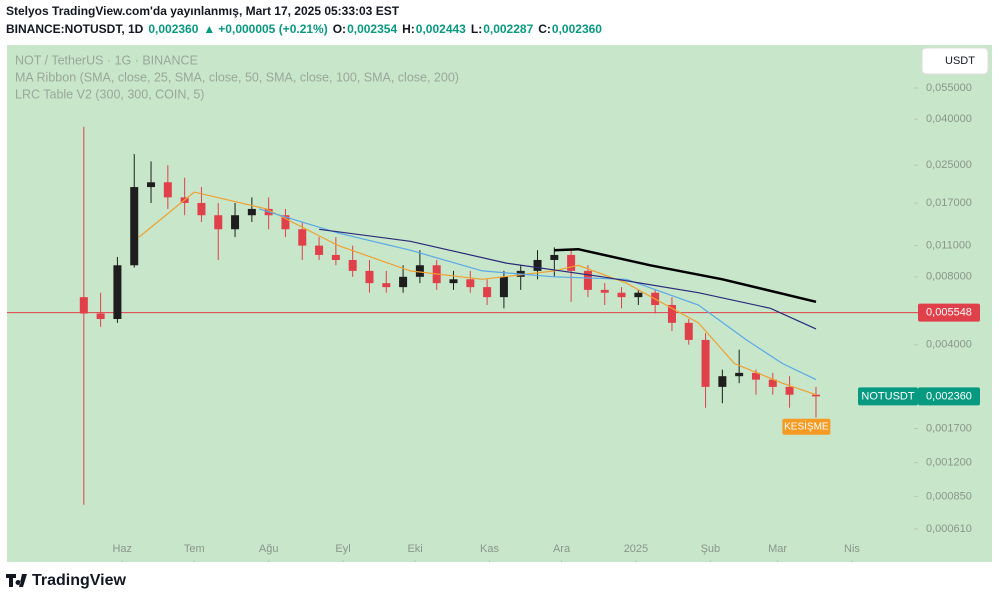 The width and height of the screenshot is (999, 605). I want to click on symbol-label: NOTUSDT, so click(887, 396).